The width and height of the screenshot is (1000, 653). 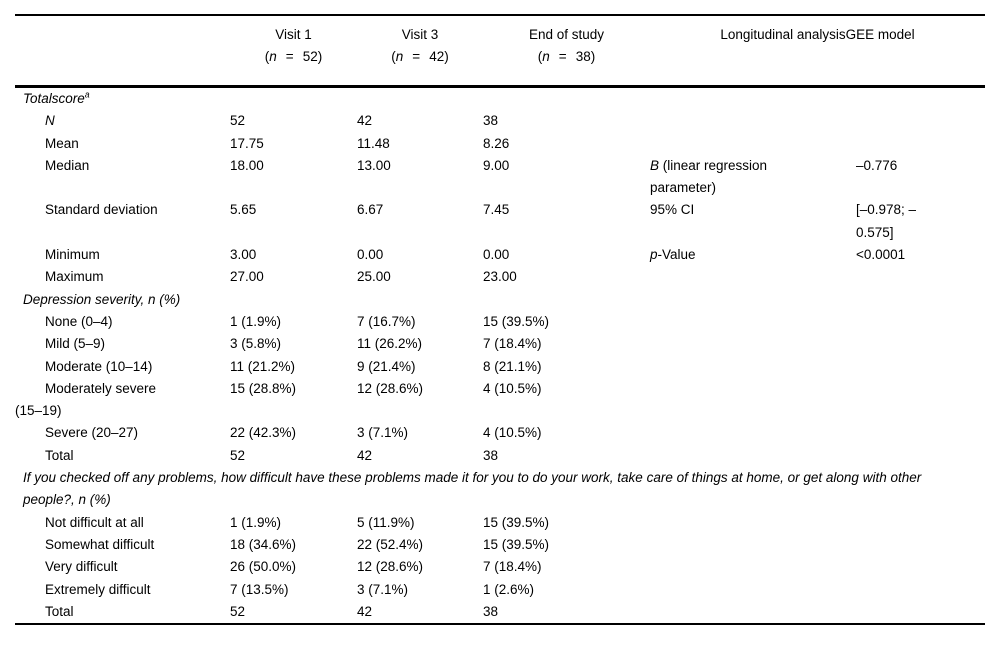 What do you see at coordinates (817, 34) in the screenshot?
I see `column-header-gee-model: Longitudinal analysisGEE model` at bounding box center [817, 34].